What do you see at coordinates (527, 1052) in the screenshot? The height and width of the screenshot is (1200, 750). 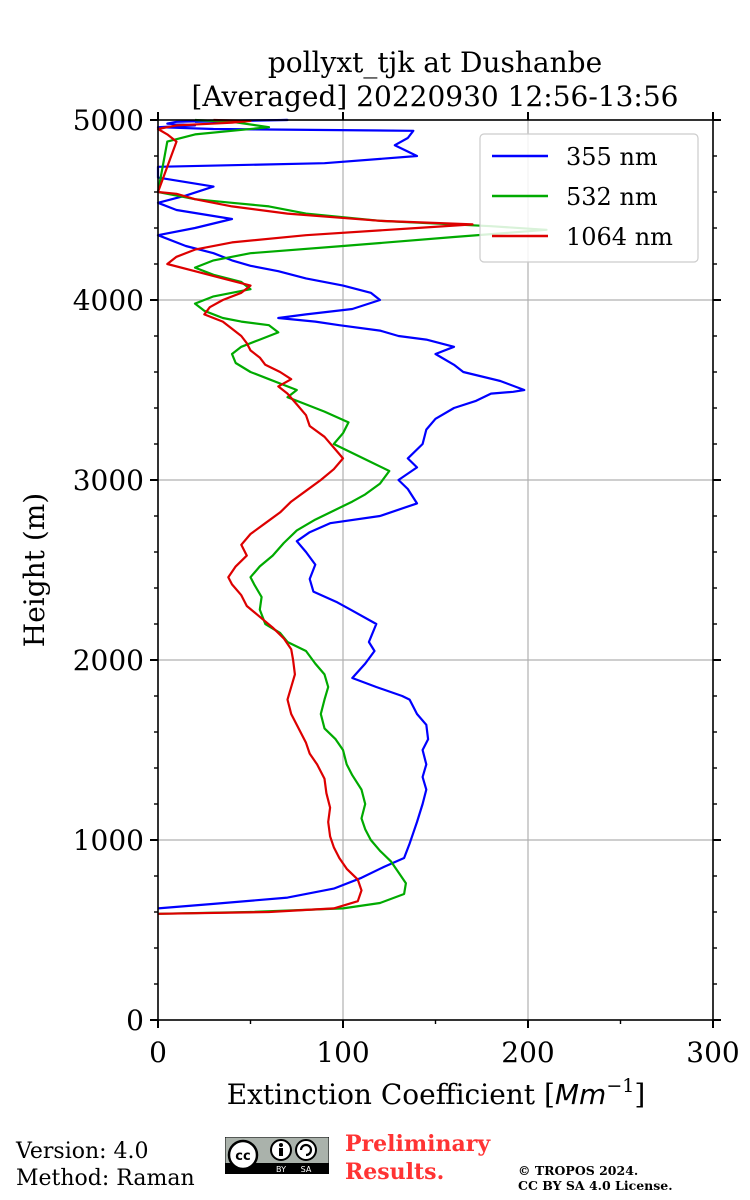 I see `x-tick-label: 200` at bounding box center [527, 1052].